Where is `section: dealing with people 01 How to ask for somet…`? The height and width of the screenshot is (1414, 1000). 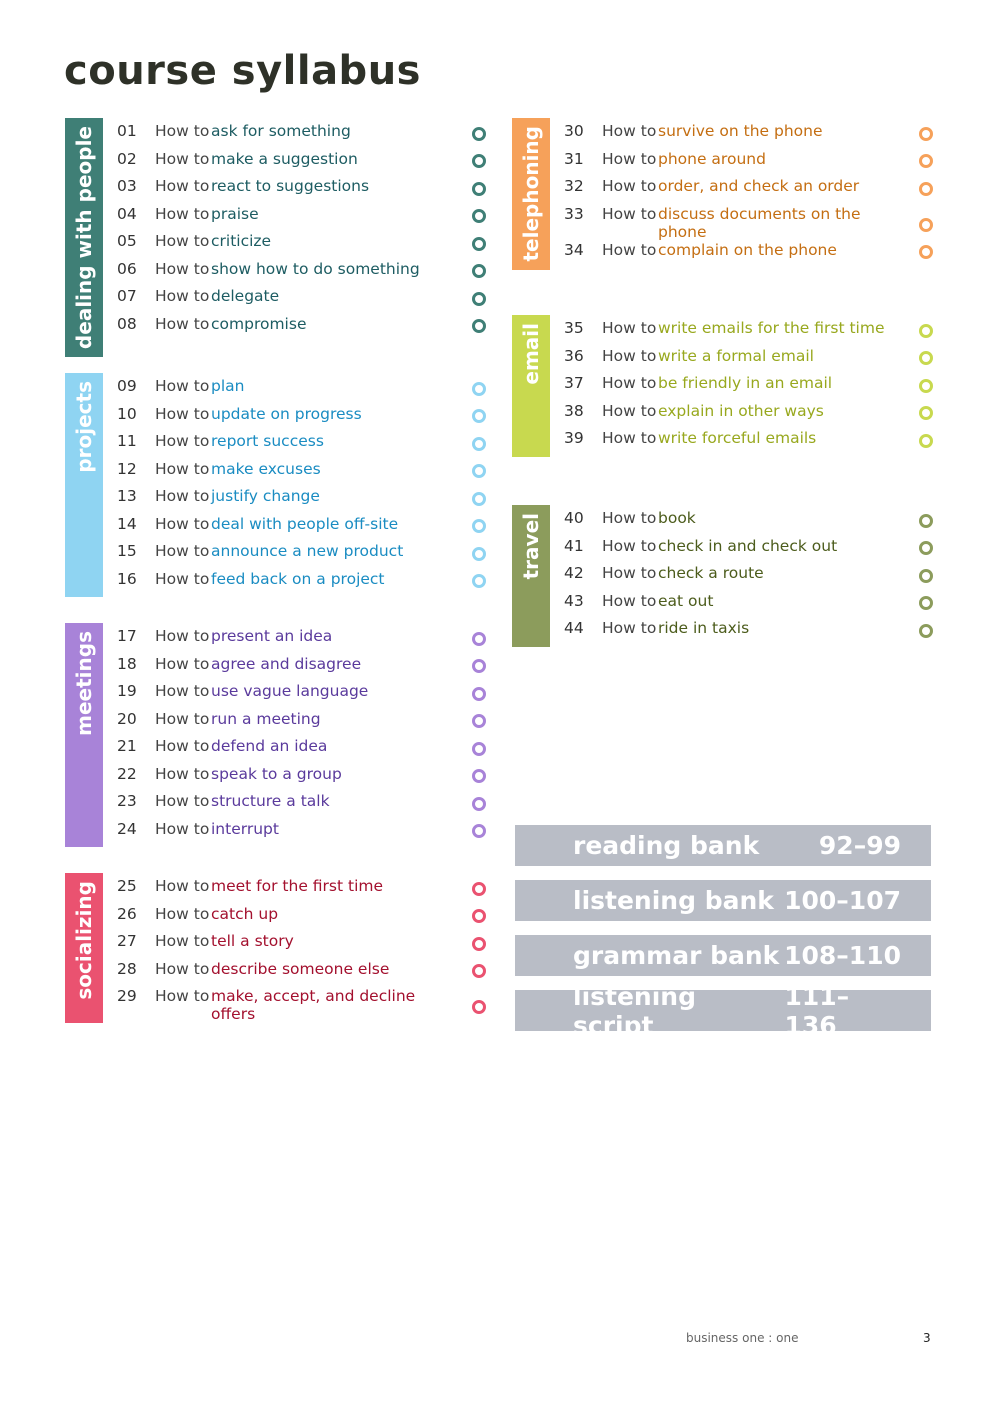 section: dealing with people 01 How to ask for somet… is located at coordinates (277, 238).